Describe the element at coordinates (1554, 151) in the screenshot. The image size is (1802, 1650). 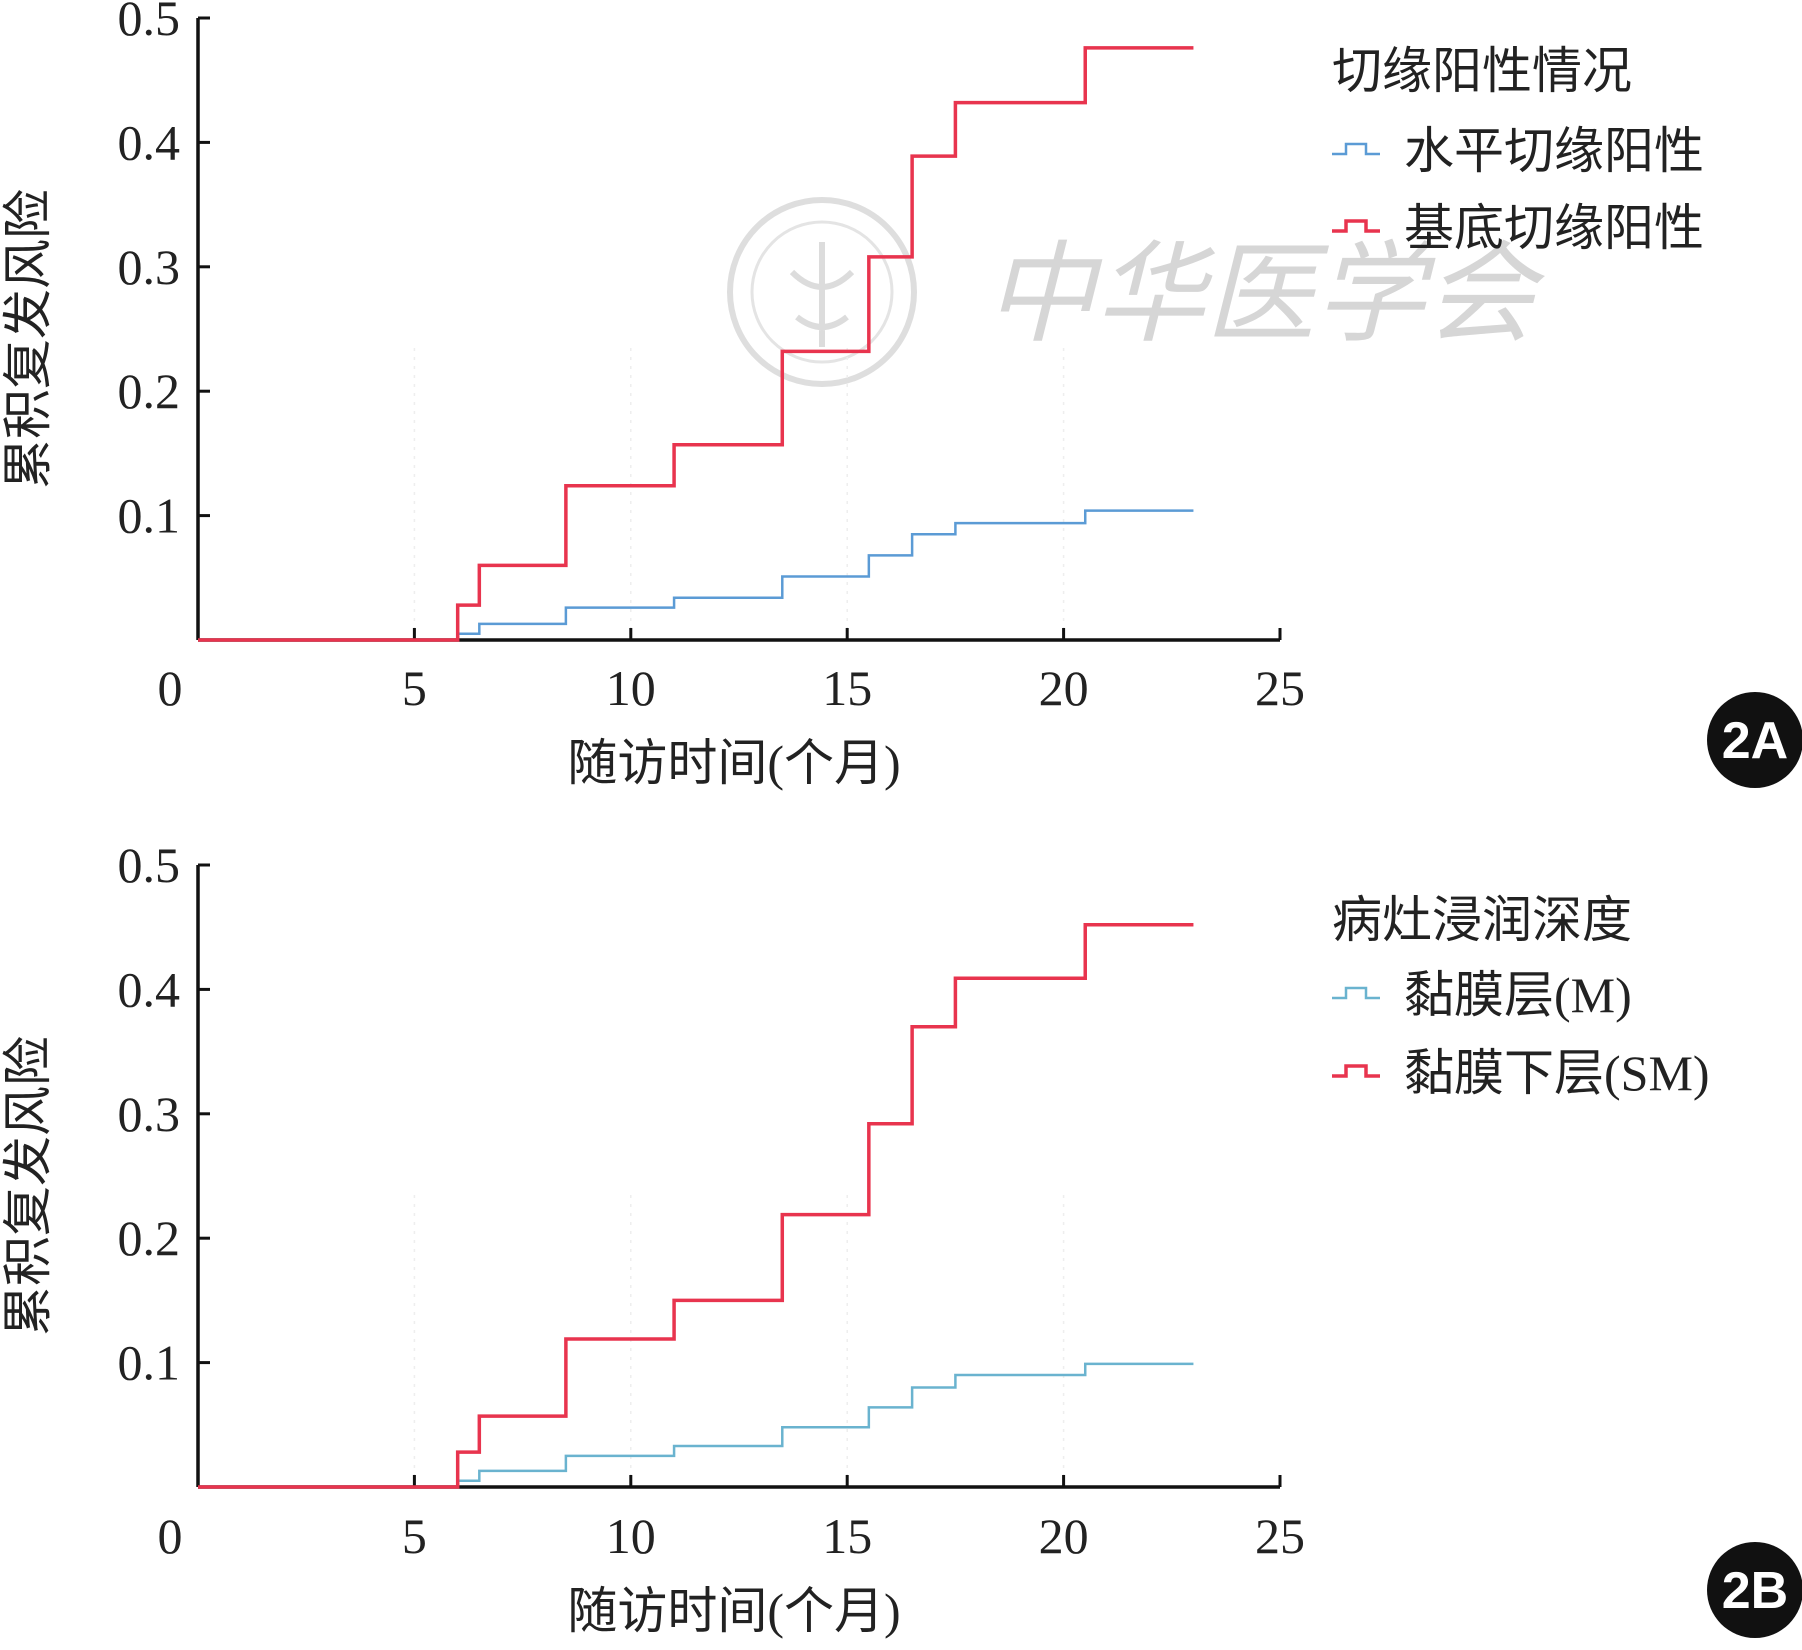
I see `legend-label: 水平切缘阳性` at that location.